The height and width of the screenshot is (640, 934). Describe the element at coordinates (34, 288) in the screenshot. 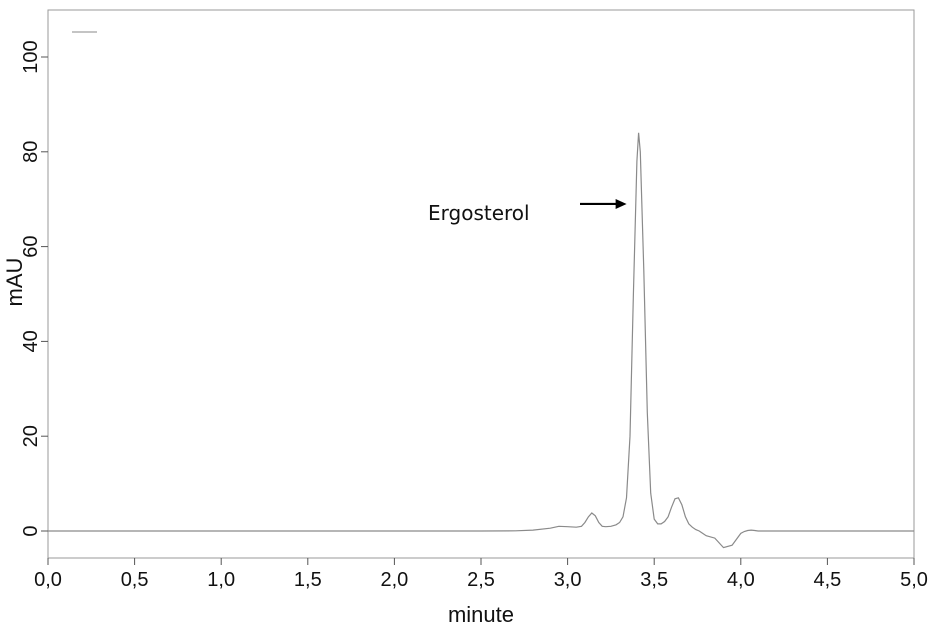

I see `y-axis: 0 20 40 60 80 100` at that location.